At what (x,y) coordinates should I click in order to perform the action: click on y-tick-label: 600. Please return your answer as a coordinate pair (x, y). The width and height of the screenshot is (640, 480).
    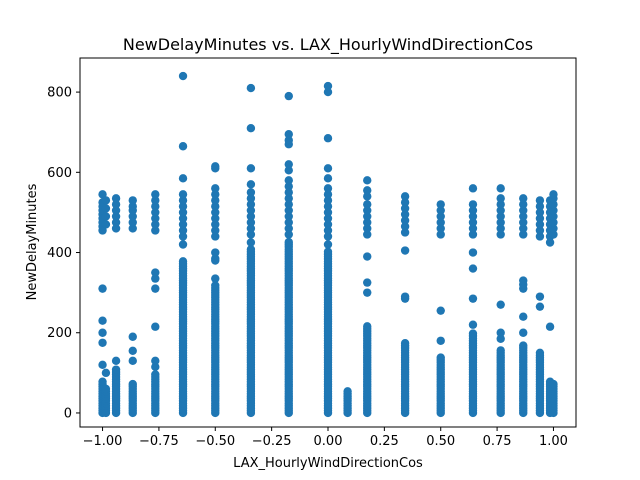
    Looking at the image, I should click on (59, 173).